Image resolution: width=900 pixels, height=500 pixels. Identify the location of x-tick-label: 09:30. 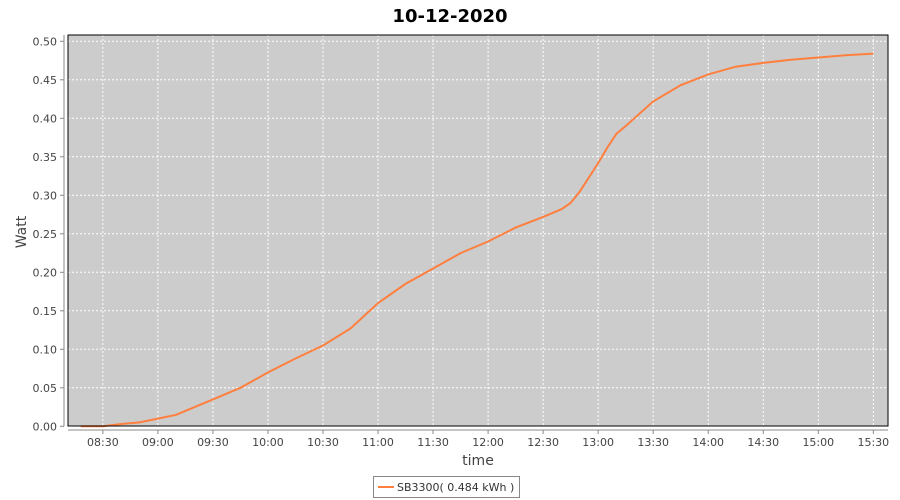
(213, 442).